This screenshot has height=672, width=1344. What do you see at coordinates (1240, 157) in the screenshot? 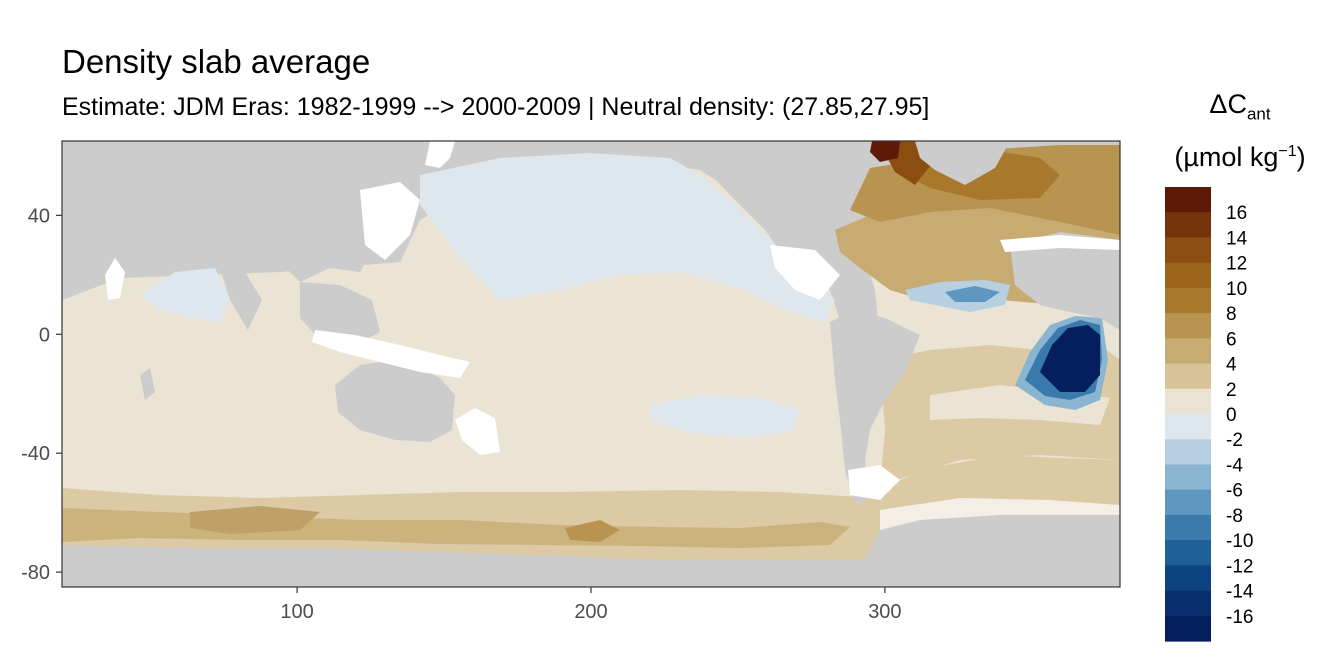
I see `legend-units: (µmol kg−1)` at bounding box center [1240, 157].